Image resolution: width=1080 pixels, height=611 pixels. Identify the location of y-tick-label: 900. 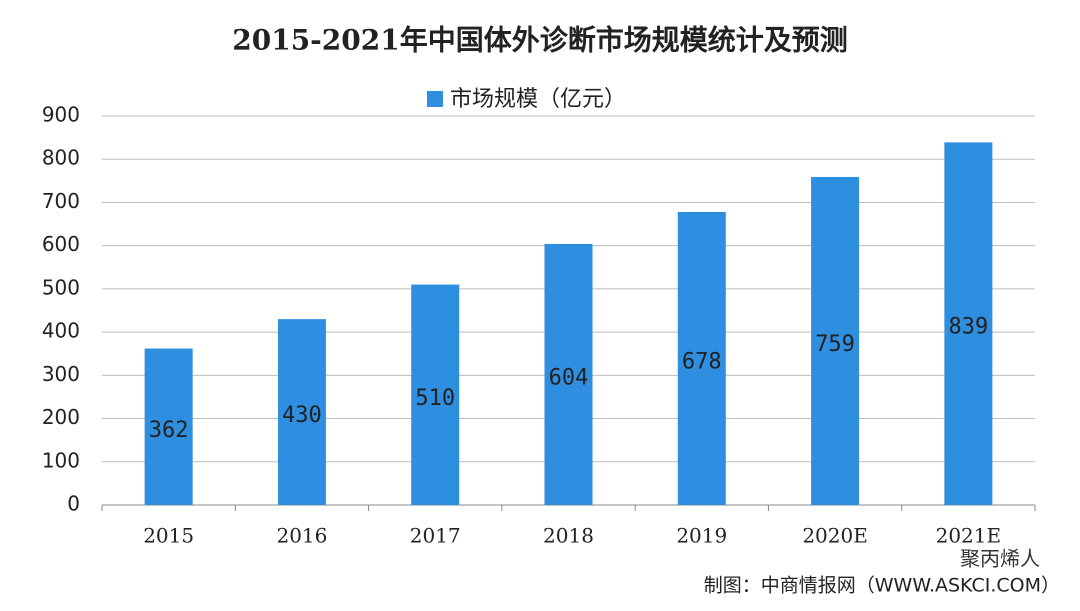
(61, 115).